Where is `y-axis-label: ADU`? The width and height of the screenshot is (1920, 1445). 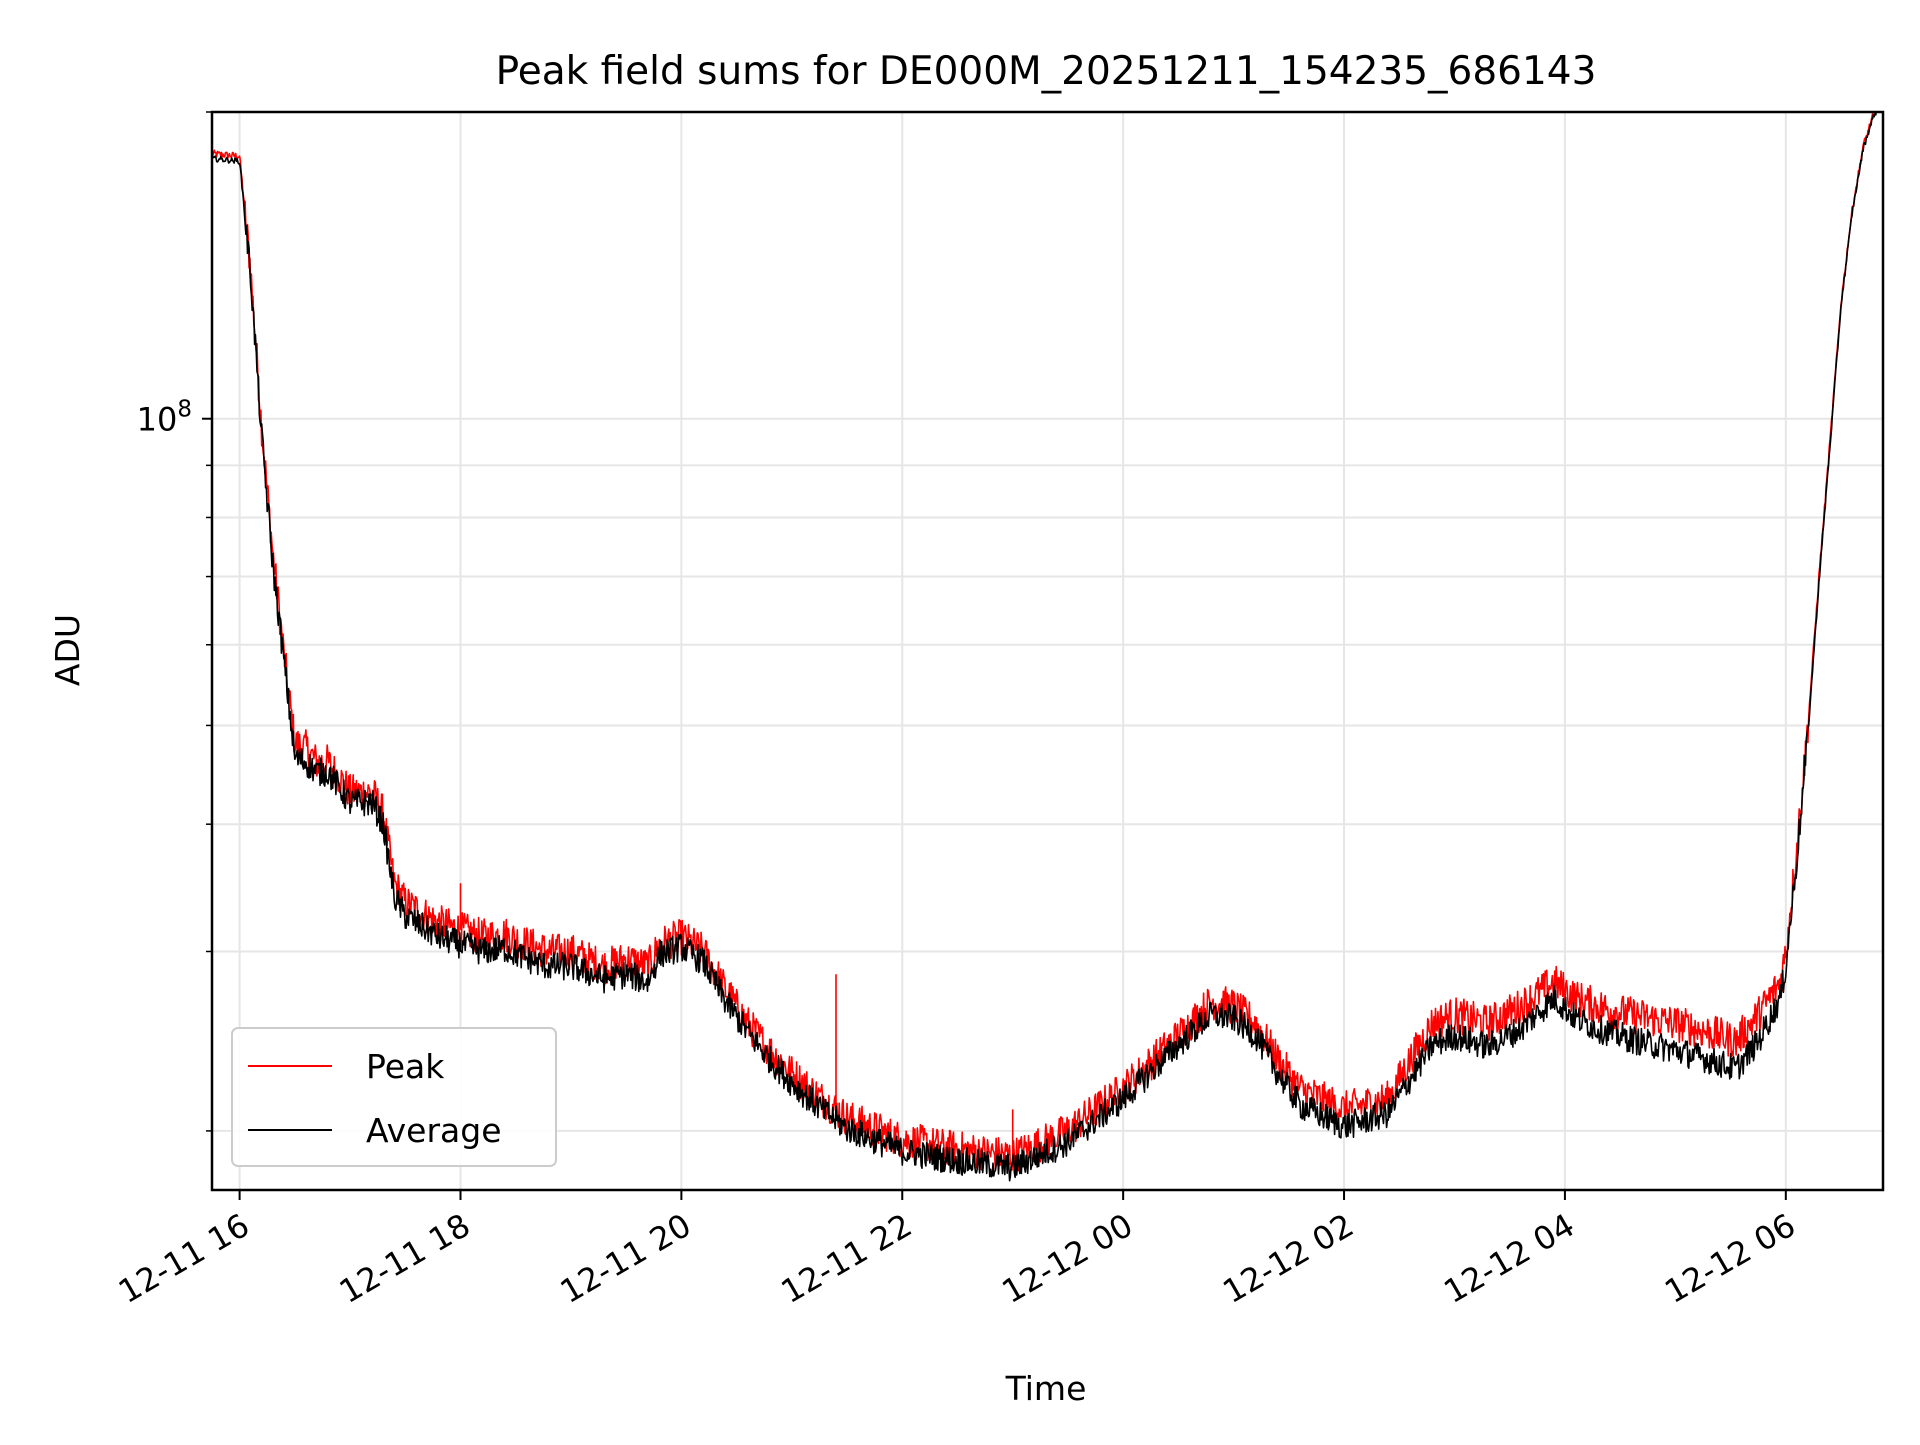 y-axis-label: ADU is located at coordinates (67, 650).